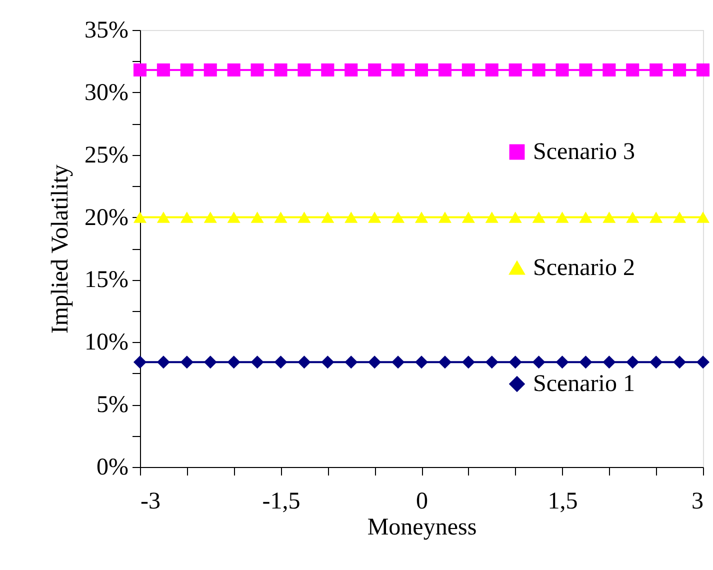 This screenshot has width=713, height=570. Describe the element at coordinates (112, 405) in the screenshot. I see `y-tick-label: 5%` at that location.